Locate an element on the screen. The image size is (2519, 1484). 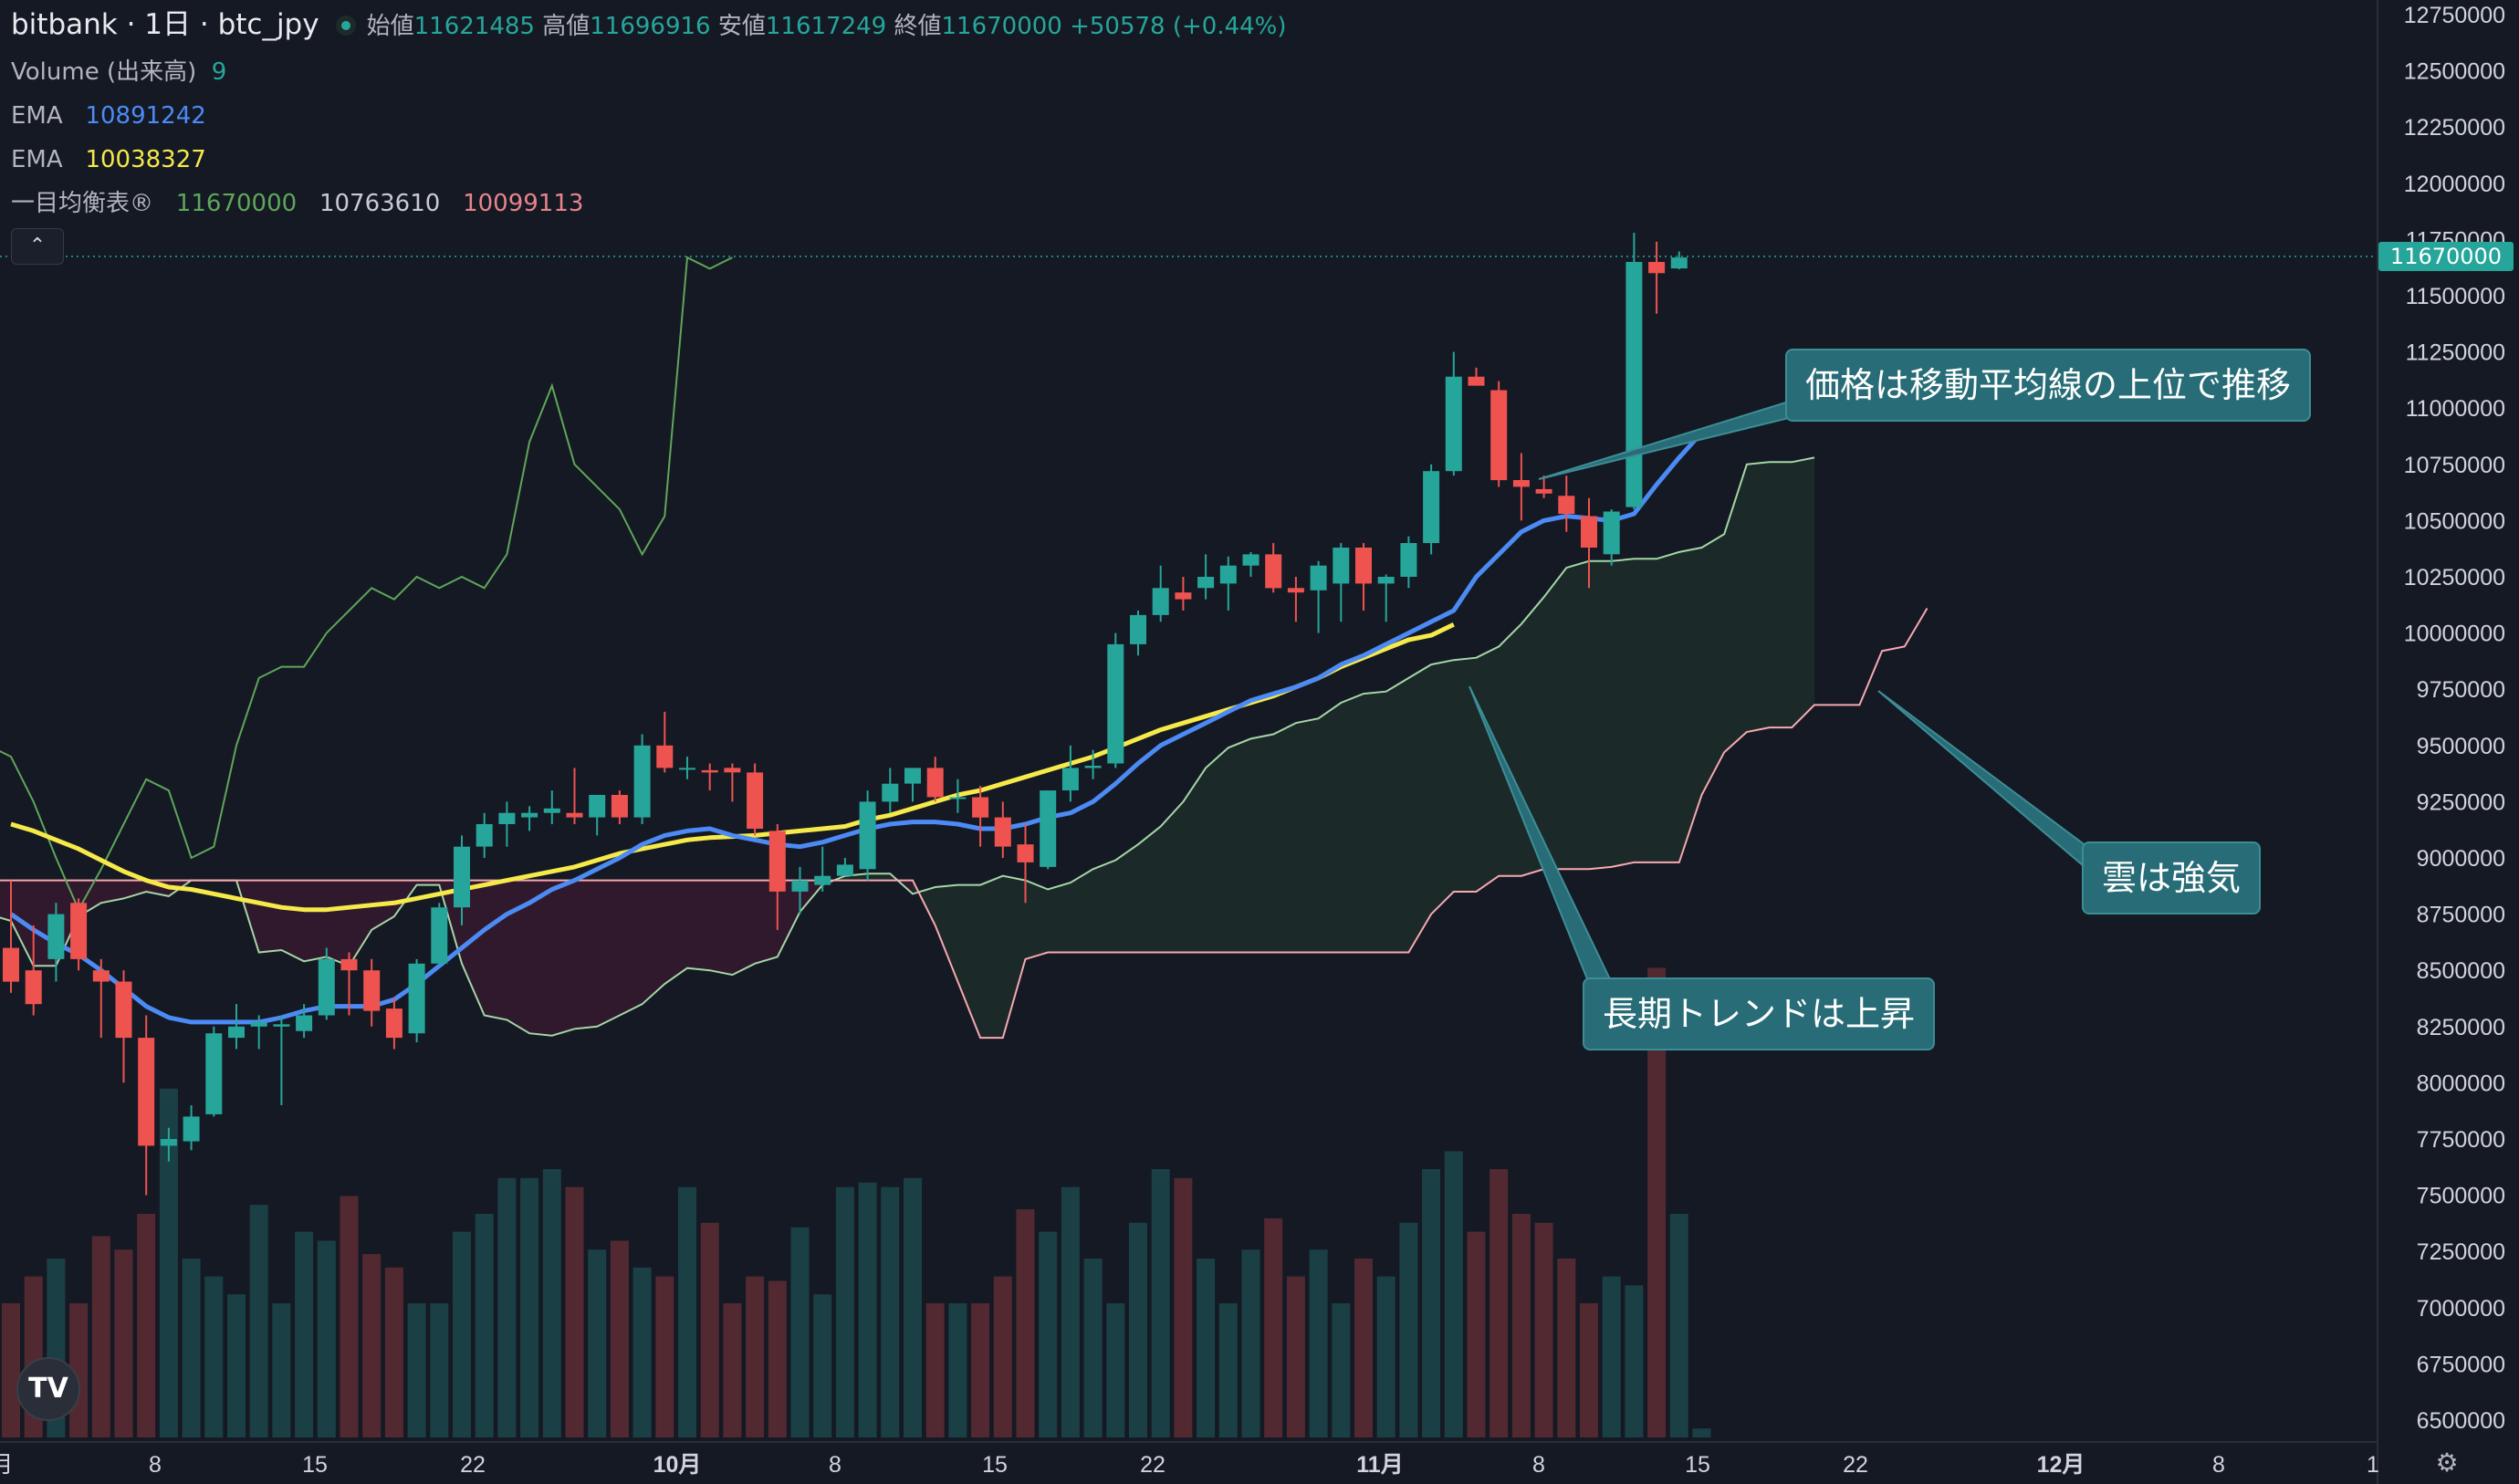
chevron-up-icon: ⌃ is located at coordinates (37, 246).